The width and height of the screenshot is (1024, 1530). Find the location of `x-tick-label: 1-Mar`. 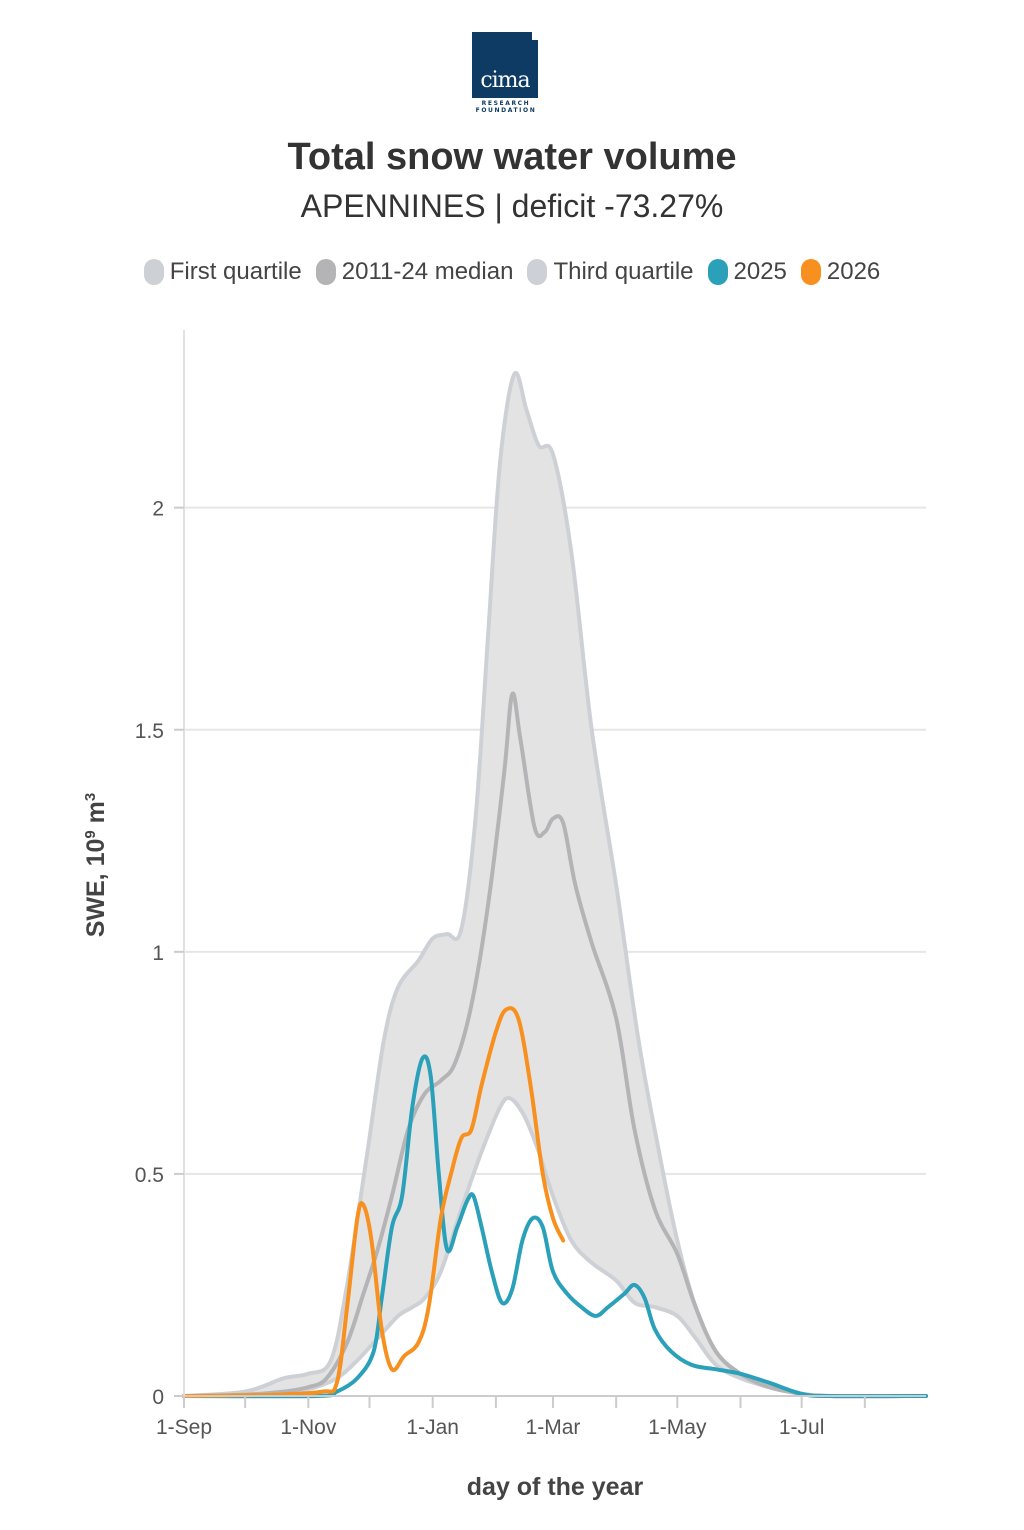

x-tick-label: 1-Mar is located at coordinates (553, 1427).